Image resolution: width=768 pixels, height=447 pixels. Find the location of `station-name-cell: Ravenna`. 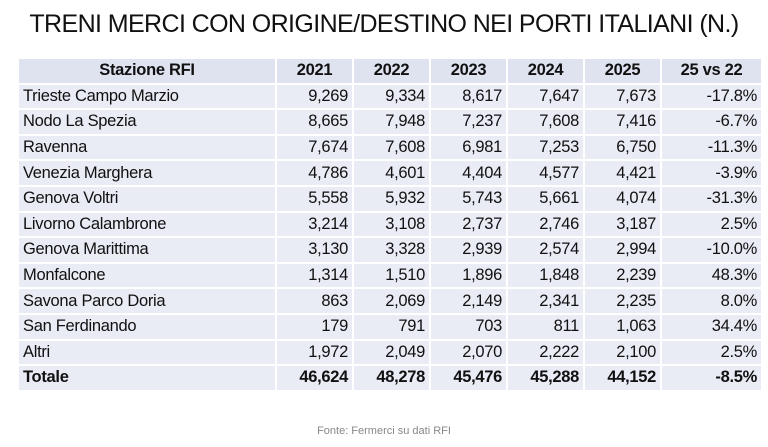

station-name-cell: Ravenna is located at coordinates (147, 147).